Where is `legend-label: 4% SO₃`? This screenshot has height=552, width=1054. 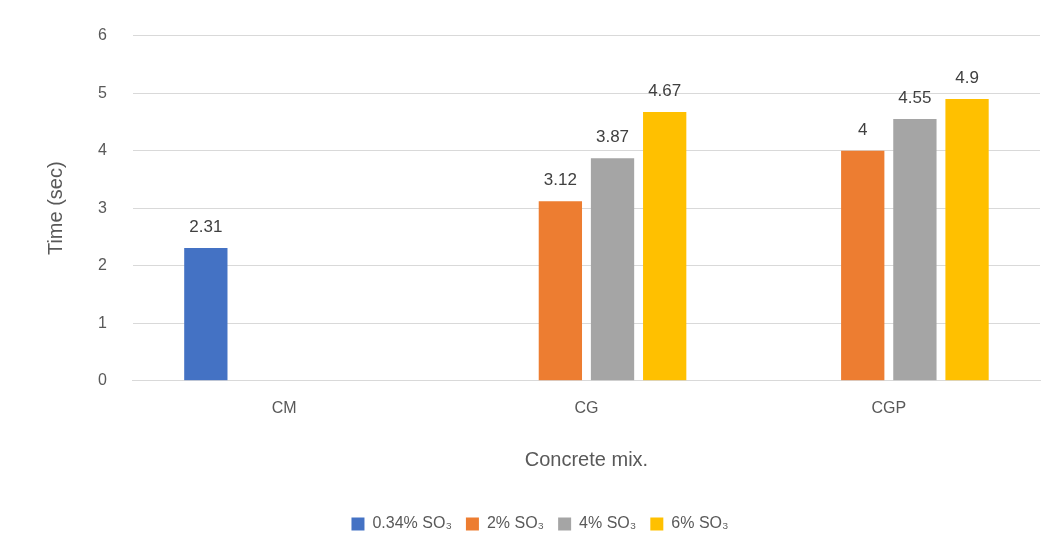
legend-label: 4% SO₃ is located at coordinates (608, 523).